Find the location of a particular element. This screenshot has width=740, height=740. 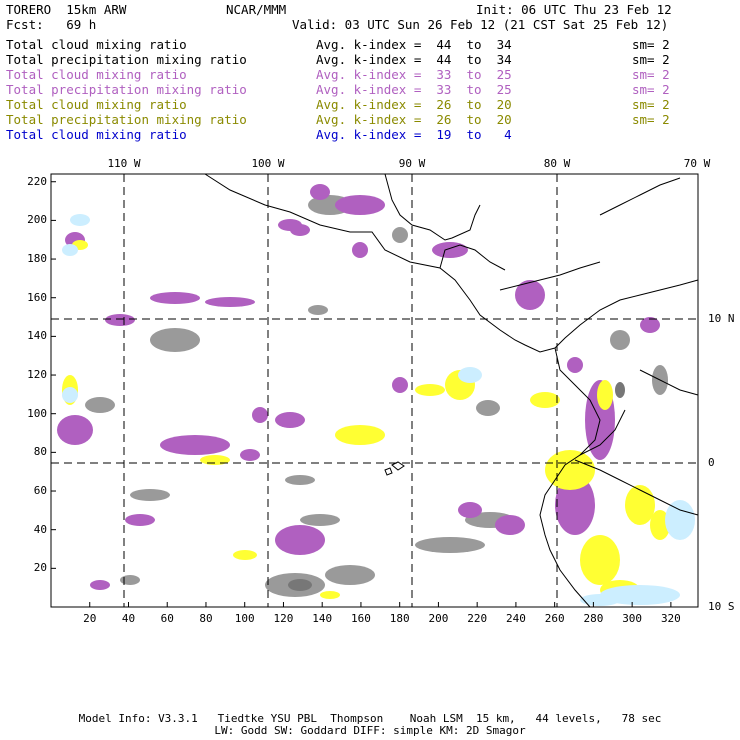

x-tick-label: 160 is located at coordinates (361, 618).